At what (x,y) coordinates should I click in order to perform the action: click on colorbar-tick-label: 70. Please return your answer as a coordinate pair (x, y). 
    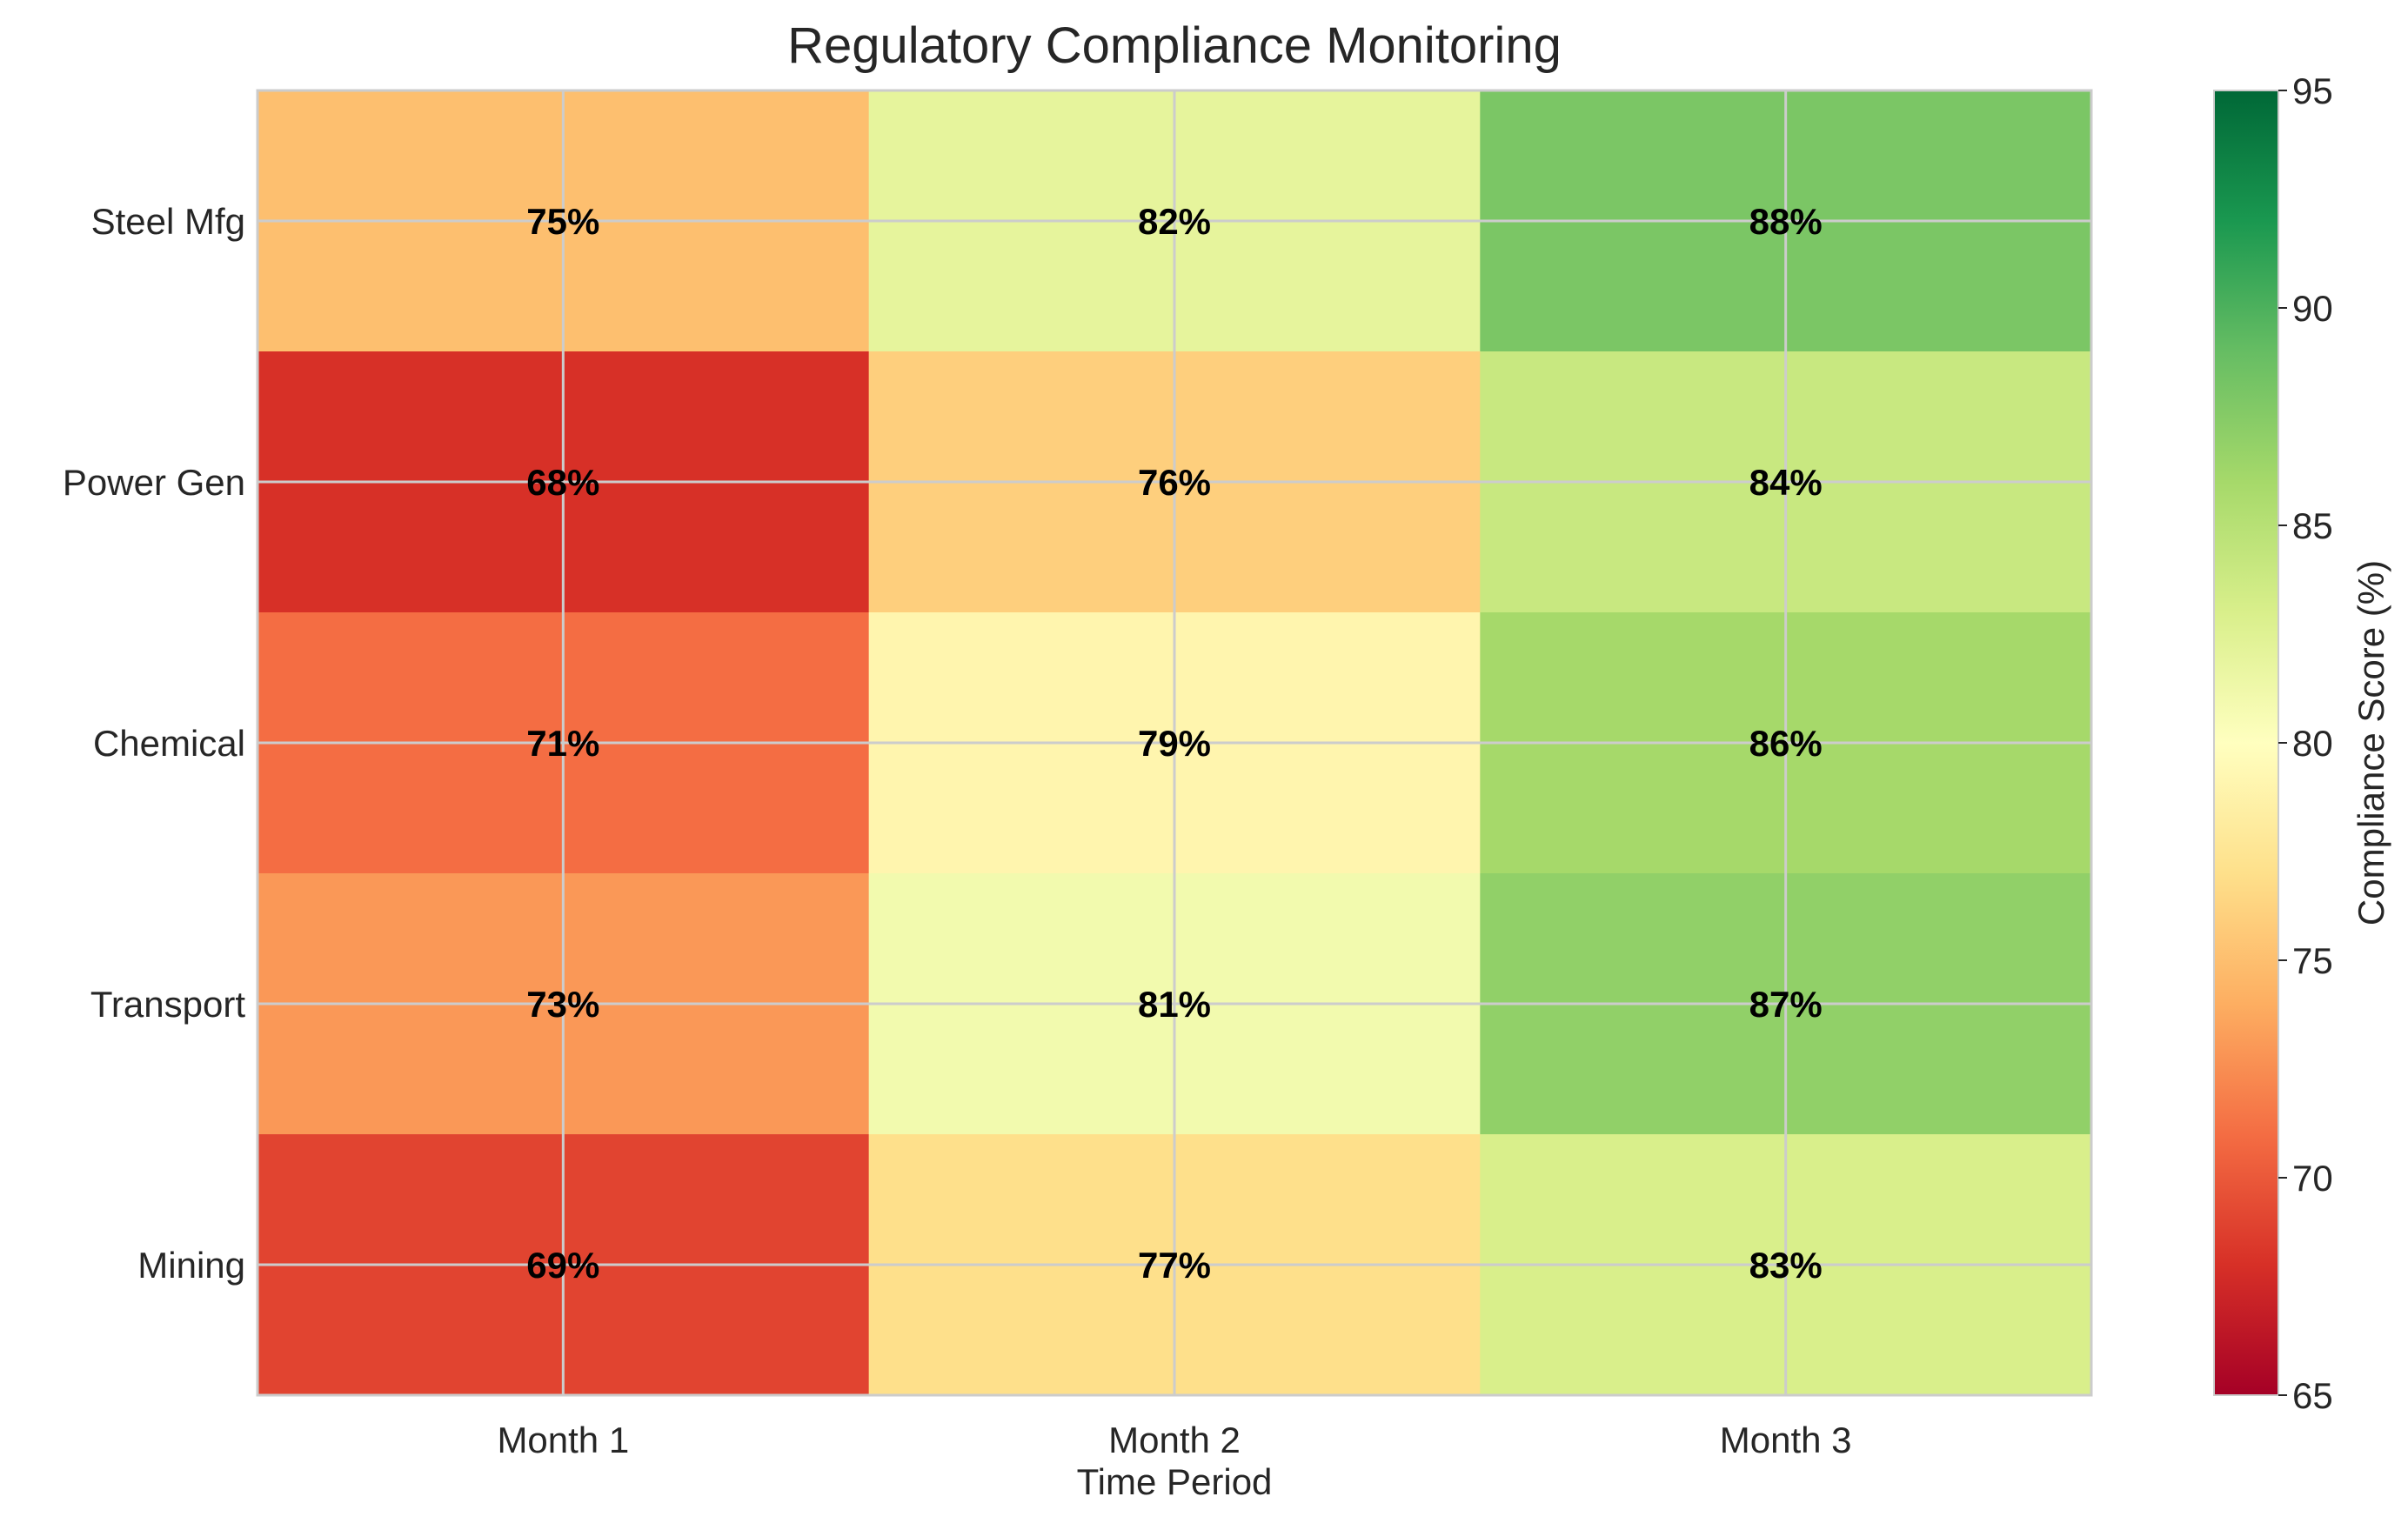
    Looking at the image, I should click on (2313, 1178).